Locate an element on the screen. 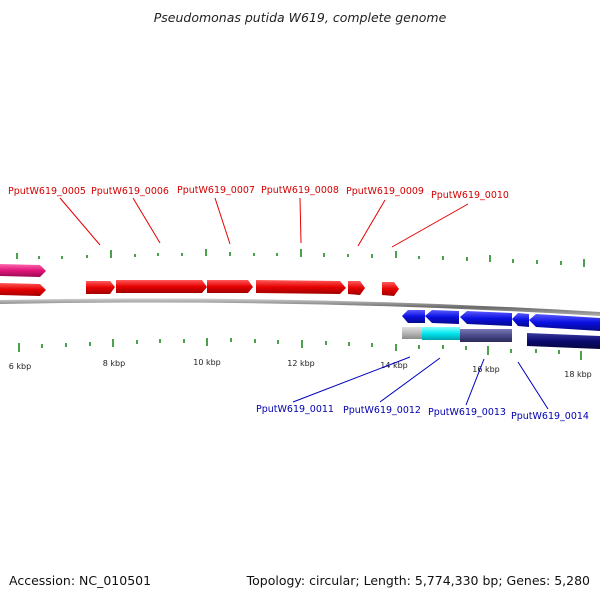  reverse-strand-genes is located at coordinates (501, 329).